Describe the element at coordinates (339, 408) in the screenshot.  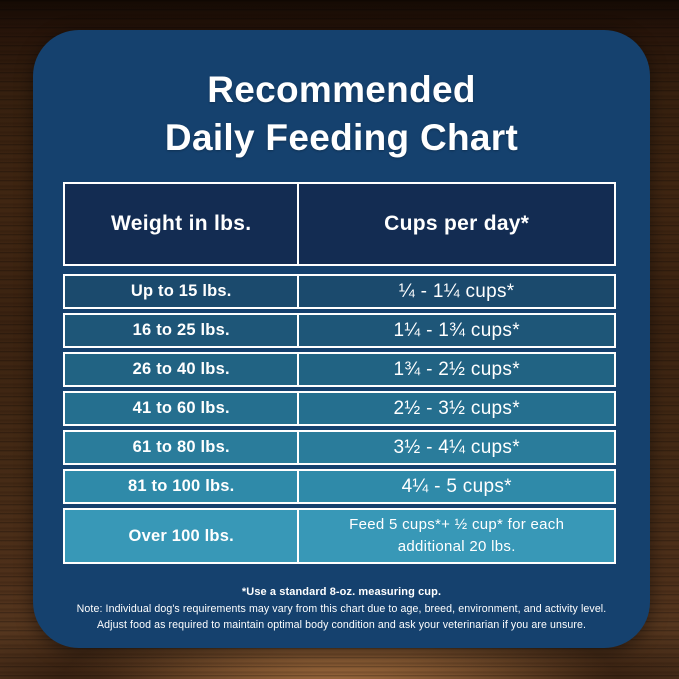
I see `table-row: 41 to 60 lbs. 2½ - 3½ cups*` at that location.